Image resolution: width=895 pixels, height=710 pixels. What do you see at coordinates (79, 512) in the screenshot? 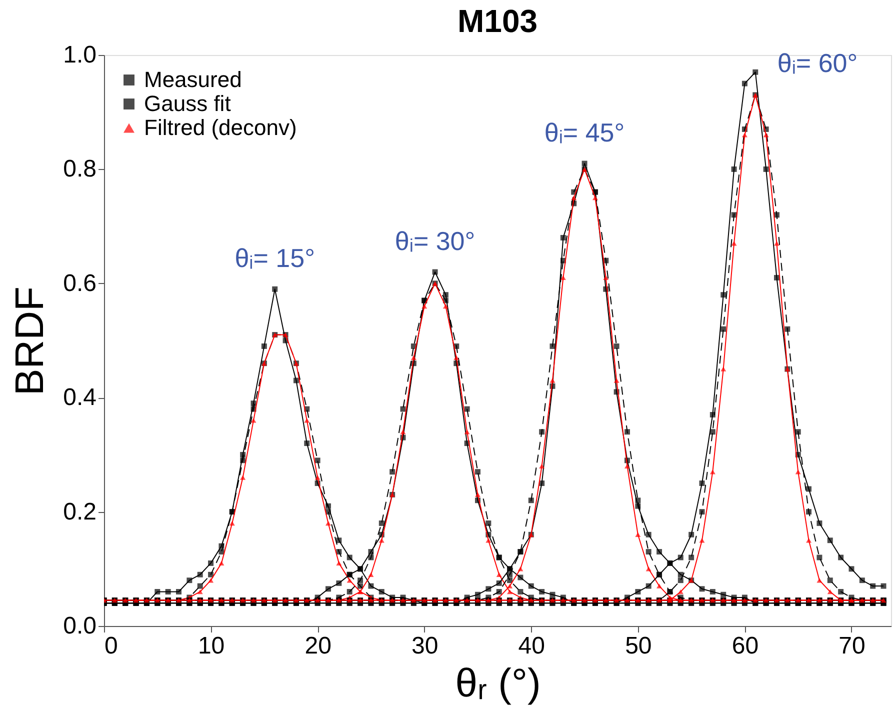
I see `y-tick-label: 0.2` at bounding box center [79, 512].